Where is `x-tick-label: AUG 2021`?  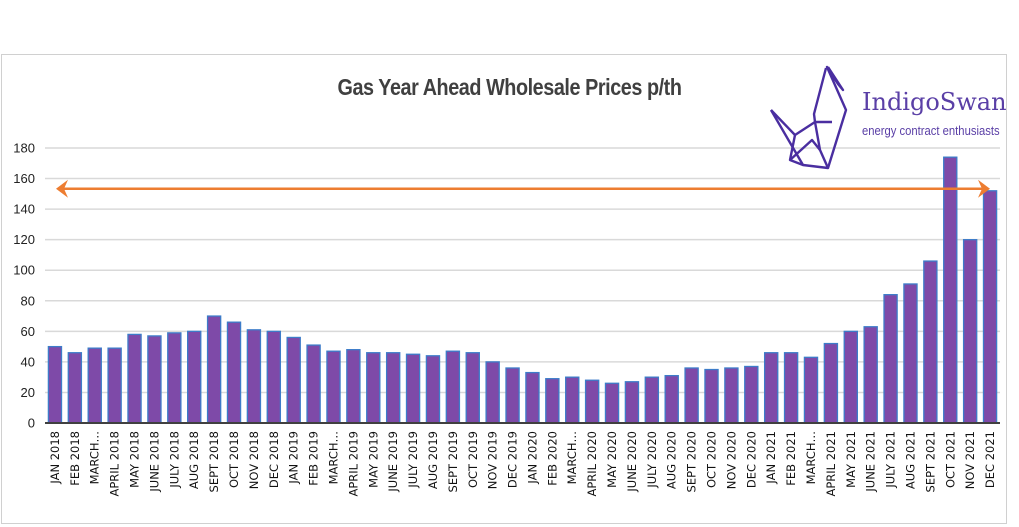 x-tick-label: AUG 2021 is located at coordinates (910, 460).